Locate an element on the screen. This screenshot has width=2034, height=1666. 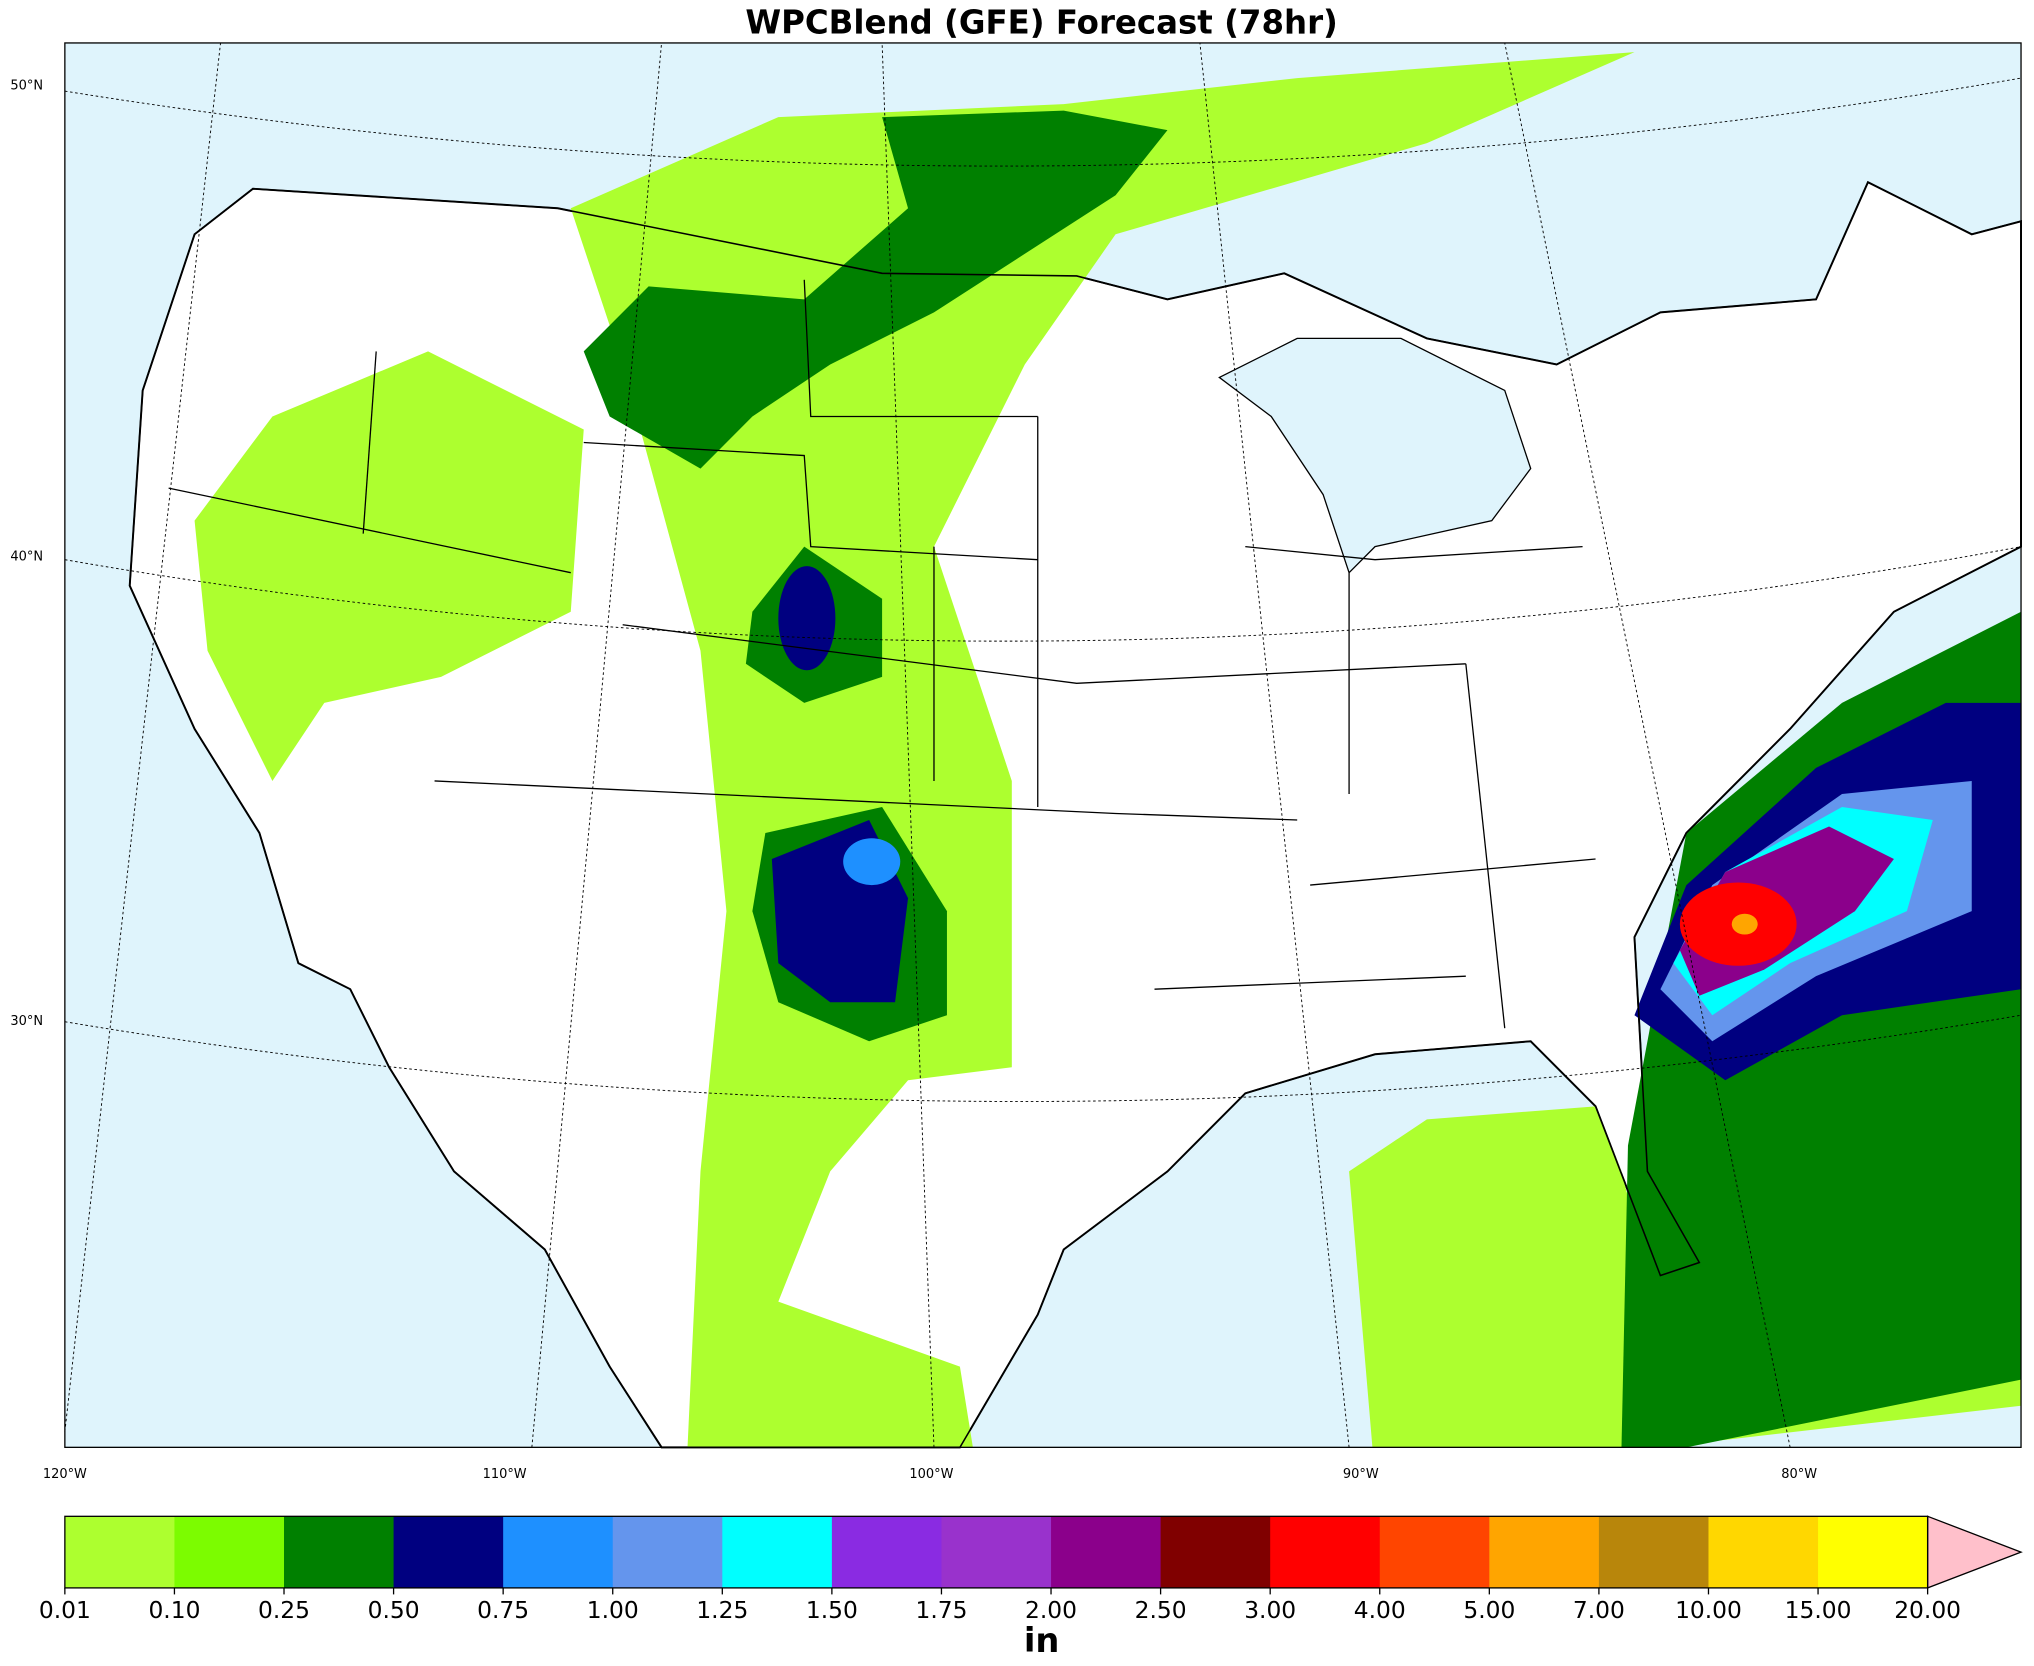
lat-label: 40°N is located at coordinates (26, 557).